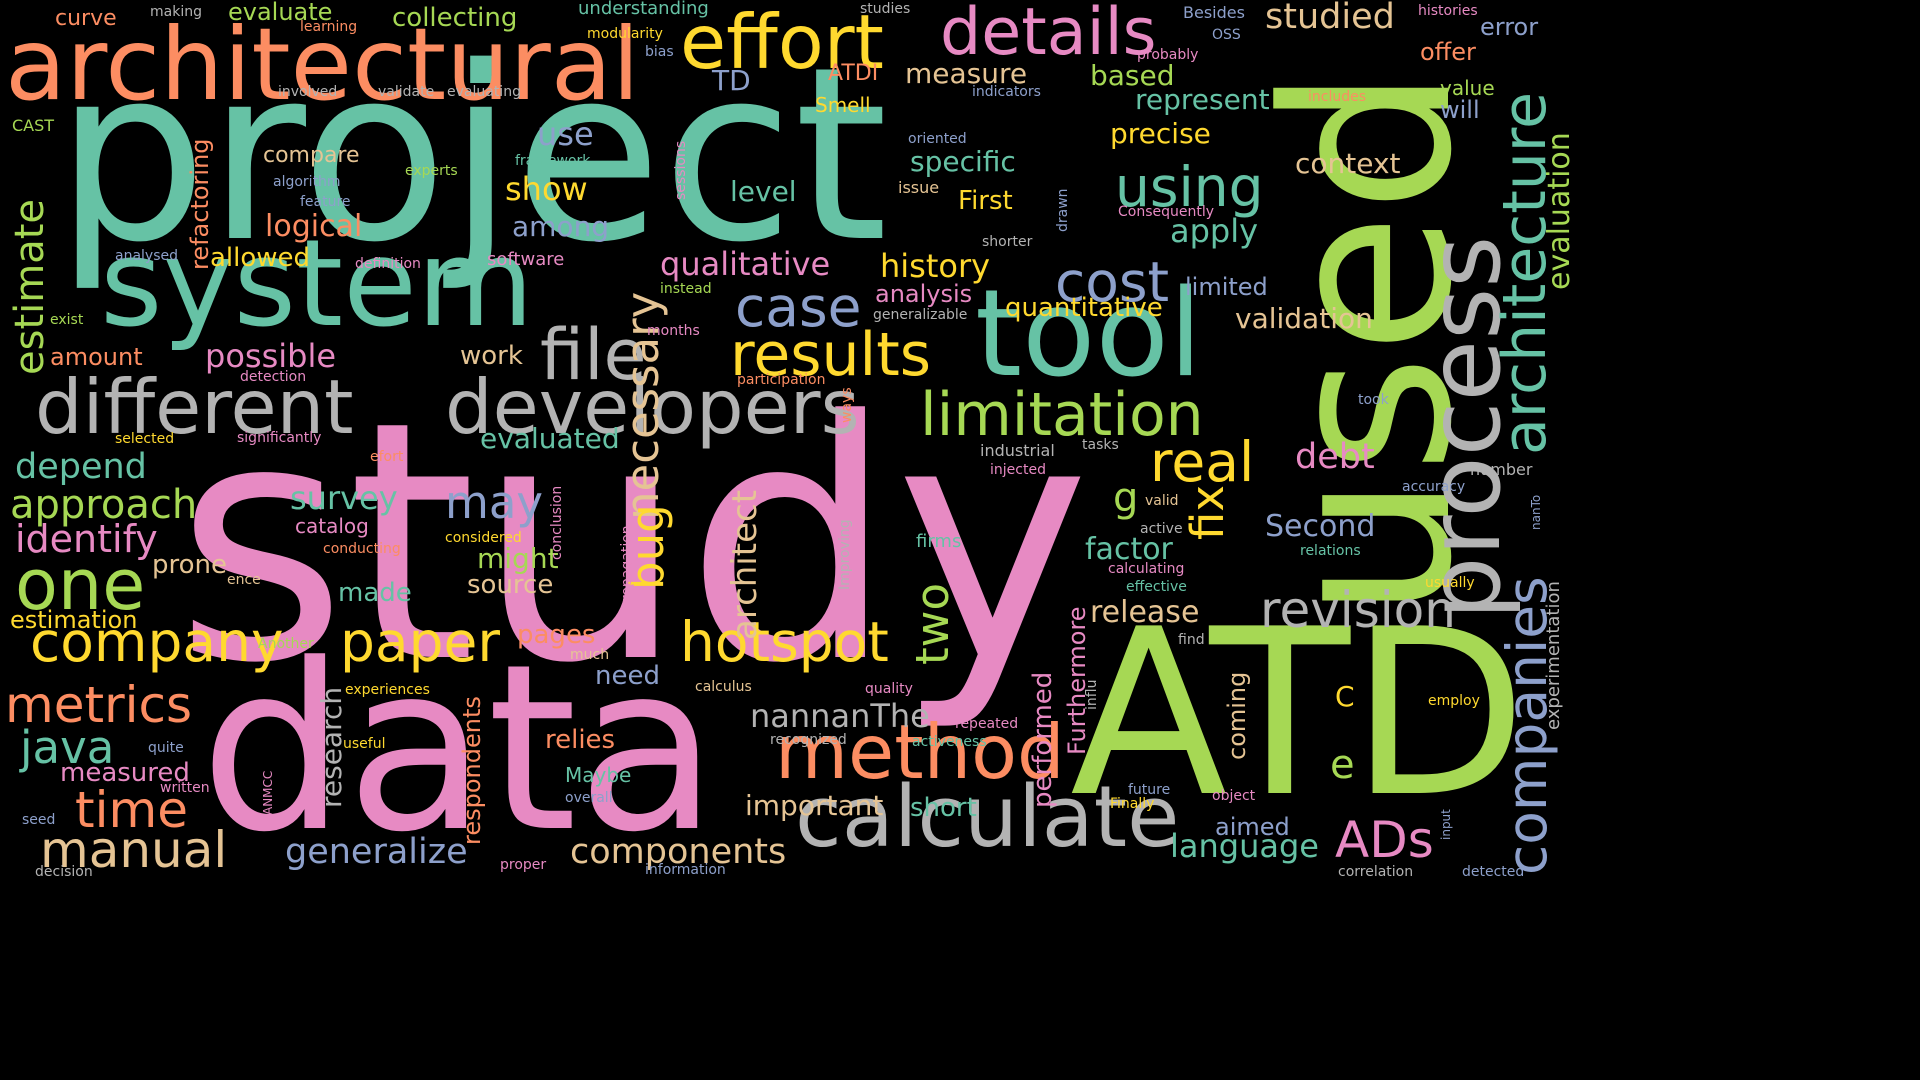 The image size is (1920, 1080). Describe the element at coordinates (200, 204) in the screenshot. I see `cloud-word: refactoring` at that location.